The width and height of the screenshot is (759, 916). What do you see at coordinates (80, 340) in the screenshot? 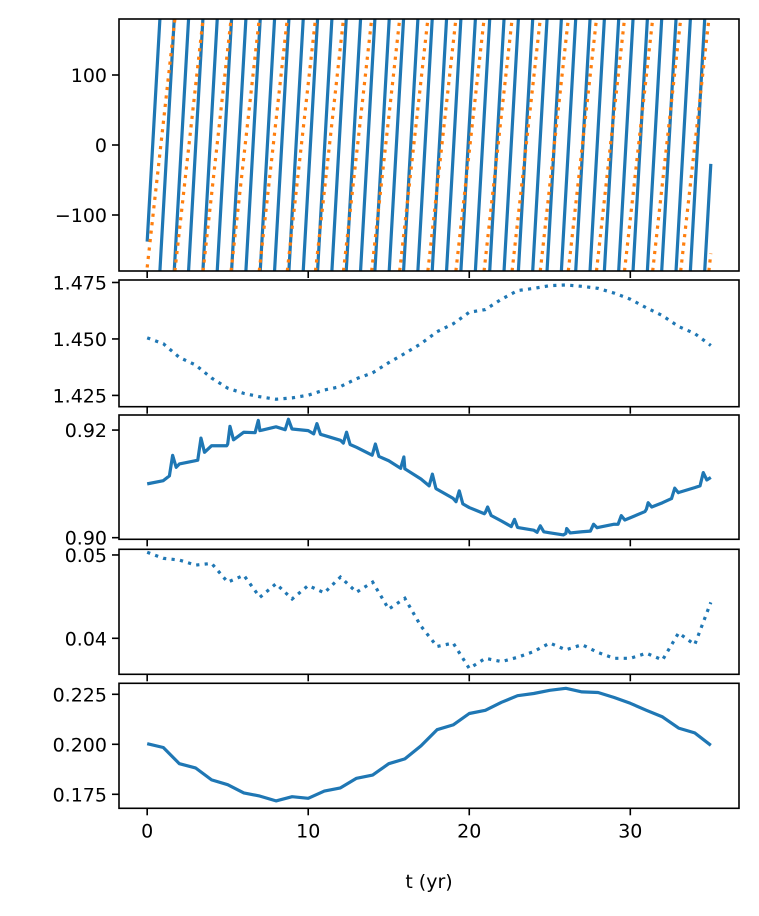
I see `y-tick-label: 1.450` at bounding box center [80, 340].